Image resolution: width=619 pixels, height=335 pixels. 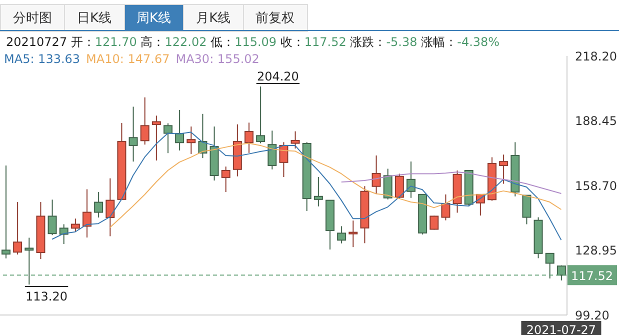 I want to click on y-tick-label: 128.95, so click(x=596, y=251).